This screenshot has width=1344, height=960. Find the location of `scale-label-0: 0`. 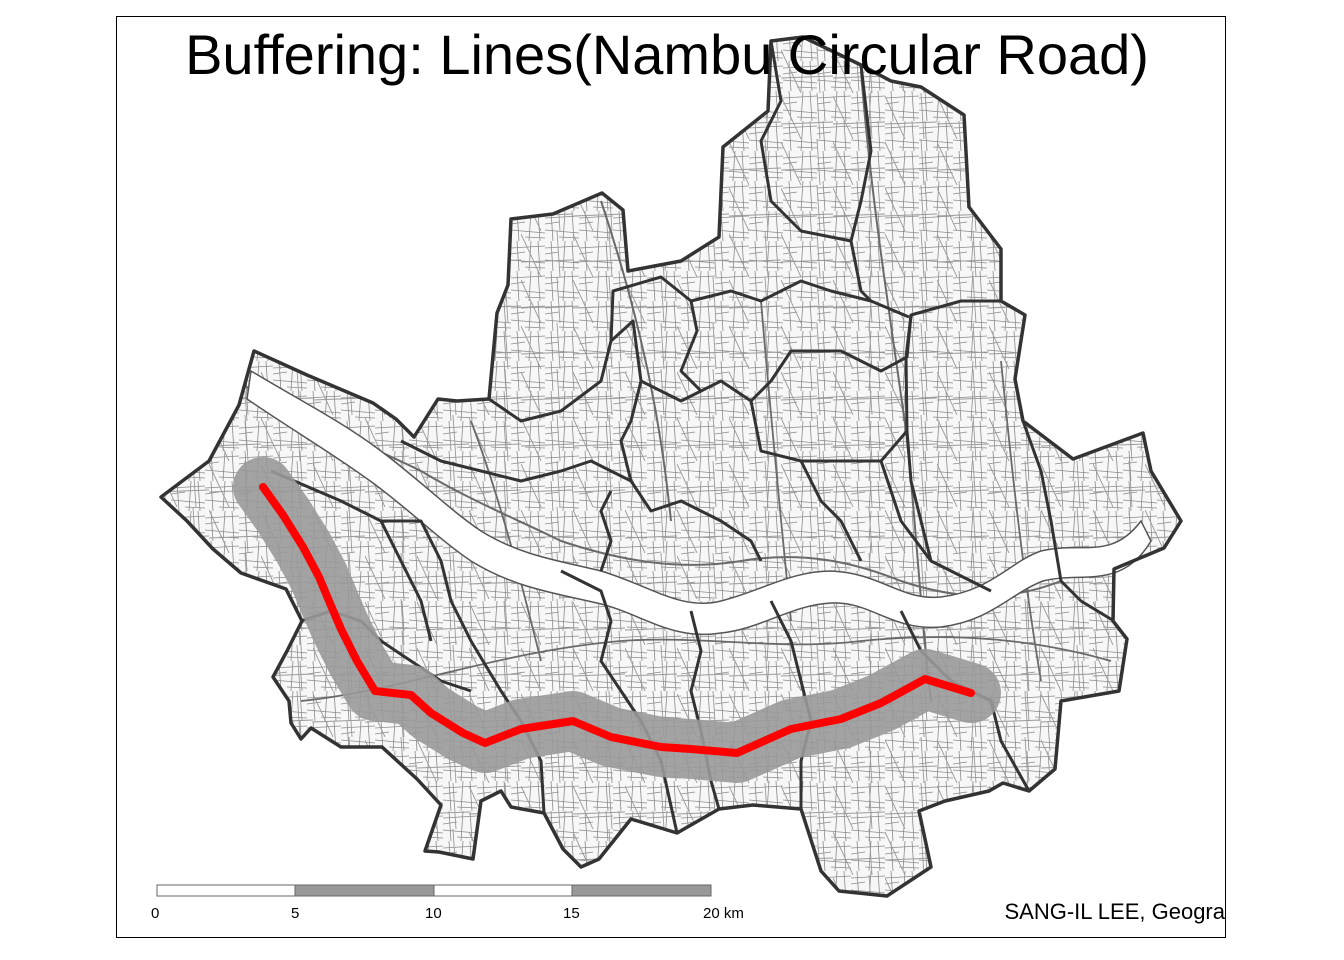

scale-label-0: 0 is located at coordinates (155, 913).